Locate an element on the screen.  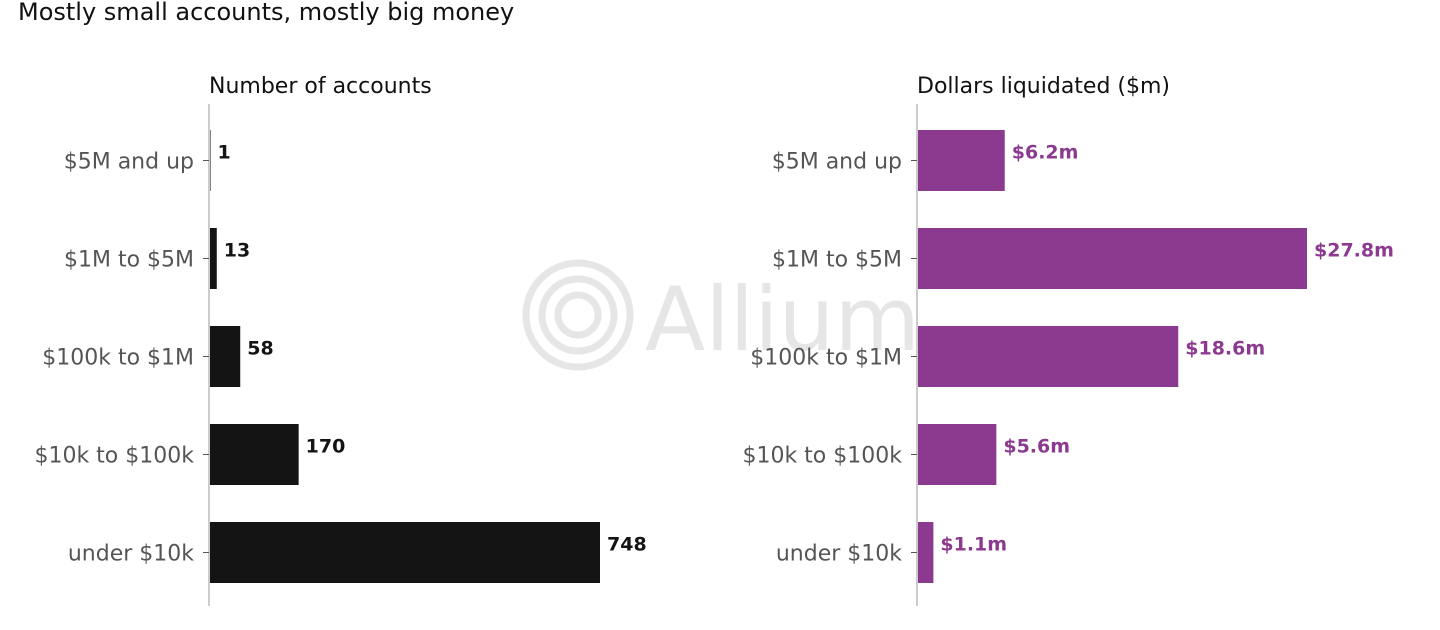
data-label: 1 is located at coordinates (224, 153).